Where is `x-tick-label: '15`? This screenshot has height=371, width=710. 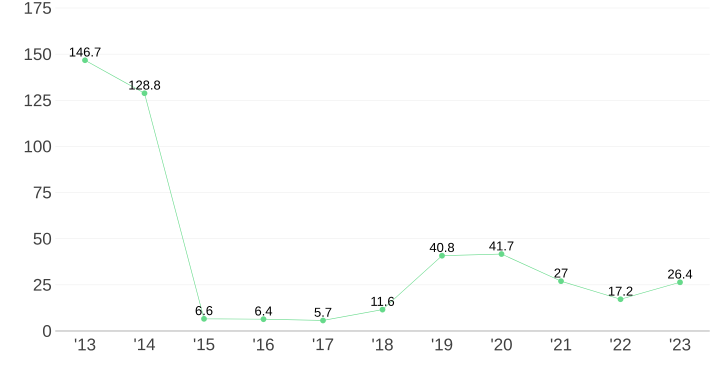 x-tick-label: '15 is located at coordinates (204, 344).